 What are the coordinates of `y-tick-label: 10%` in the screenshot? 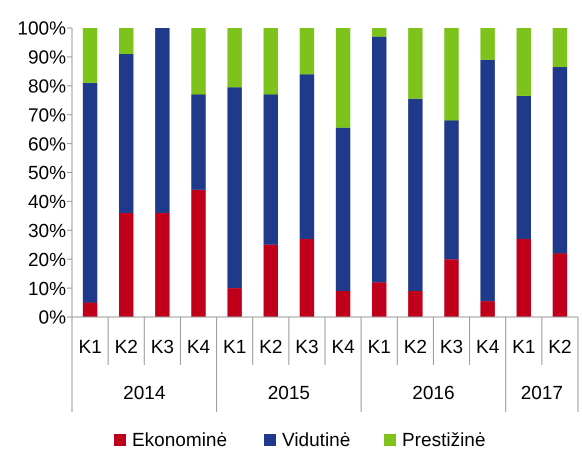 It's located at (47, 289).